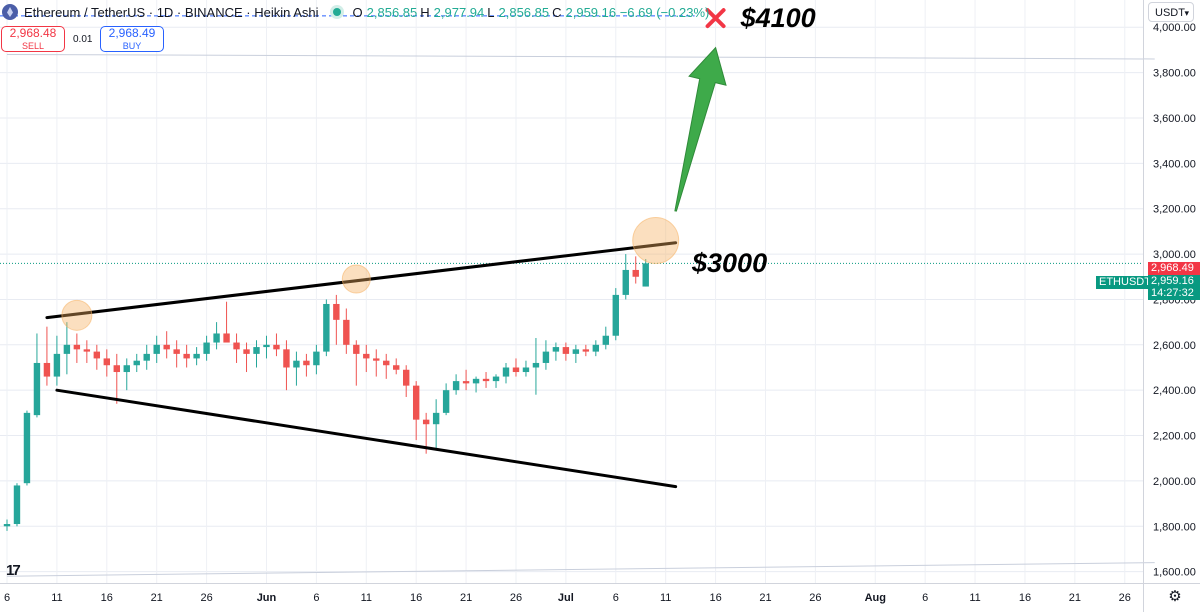  I want to click on trend-line-lower, so click(366, 438).